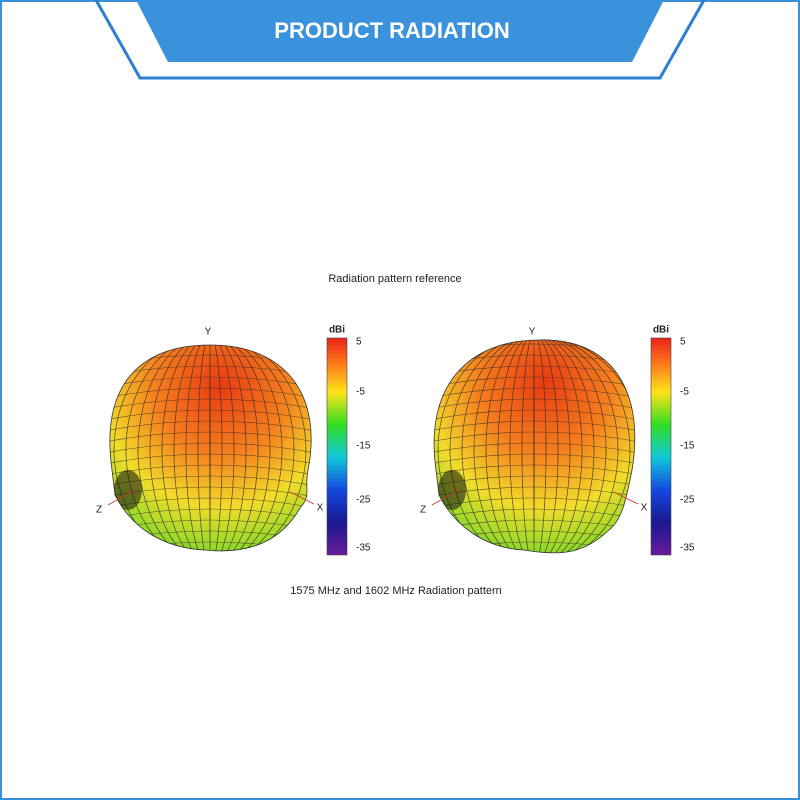  Describe the element at coordinates (394, 279) in the screenshot. I see `caption: Radiation pattern reference` at that location.